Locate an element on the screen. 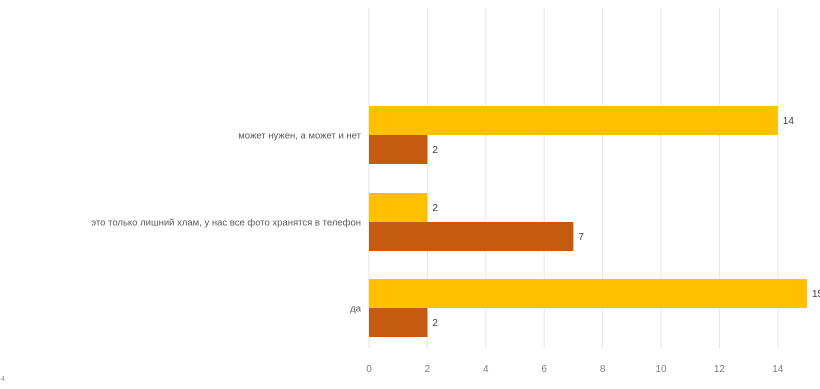  x-tick-label: 12 is located at coordinates (720, 369).